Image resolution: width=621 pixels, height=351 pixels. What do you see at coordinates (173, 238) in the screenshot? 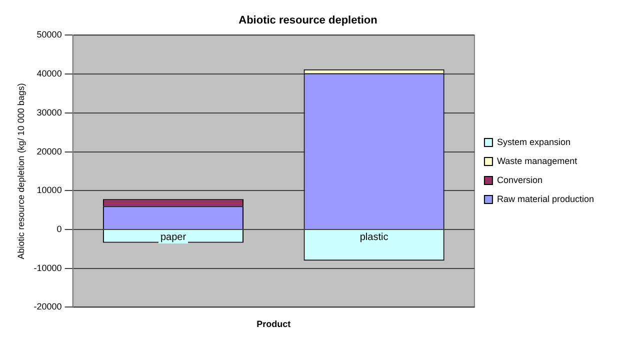
I see `x-tick-label: paper` at bounding box center [173, 238].